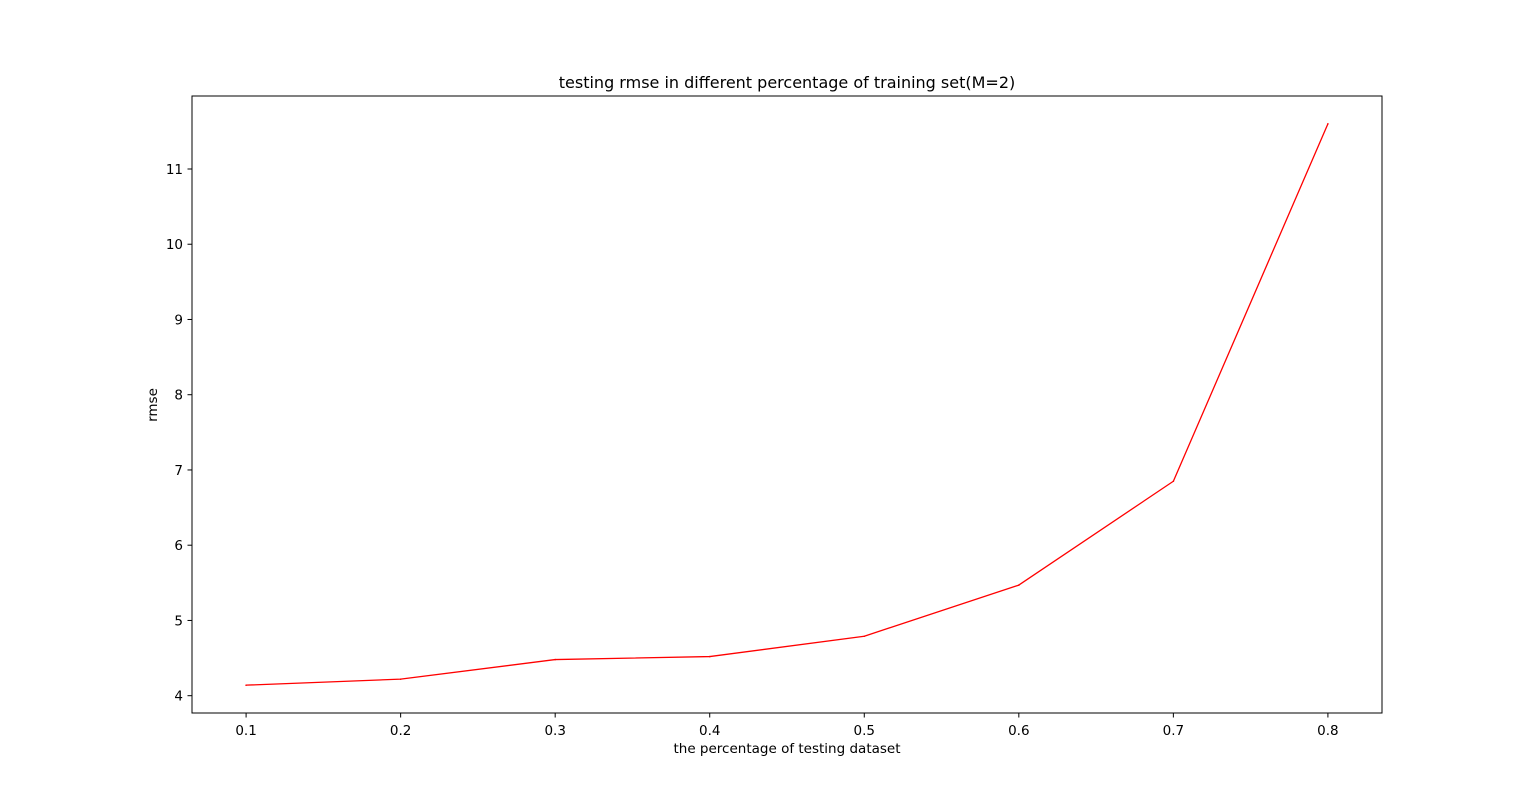 The image size is (1536, 806). What do you see at coordinates (153, 405) in the screenshot?
I see `y-axis-label: rmse` at bounding box center [153, 405].